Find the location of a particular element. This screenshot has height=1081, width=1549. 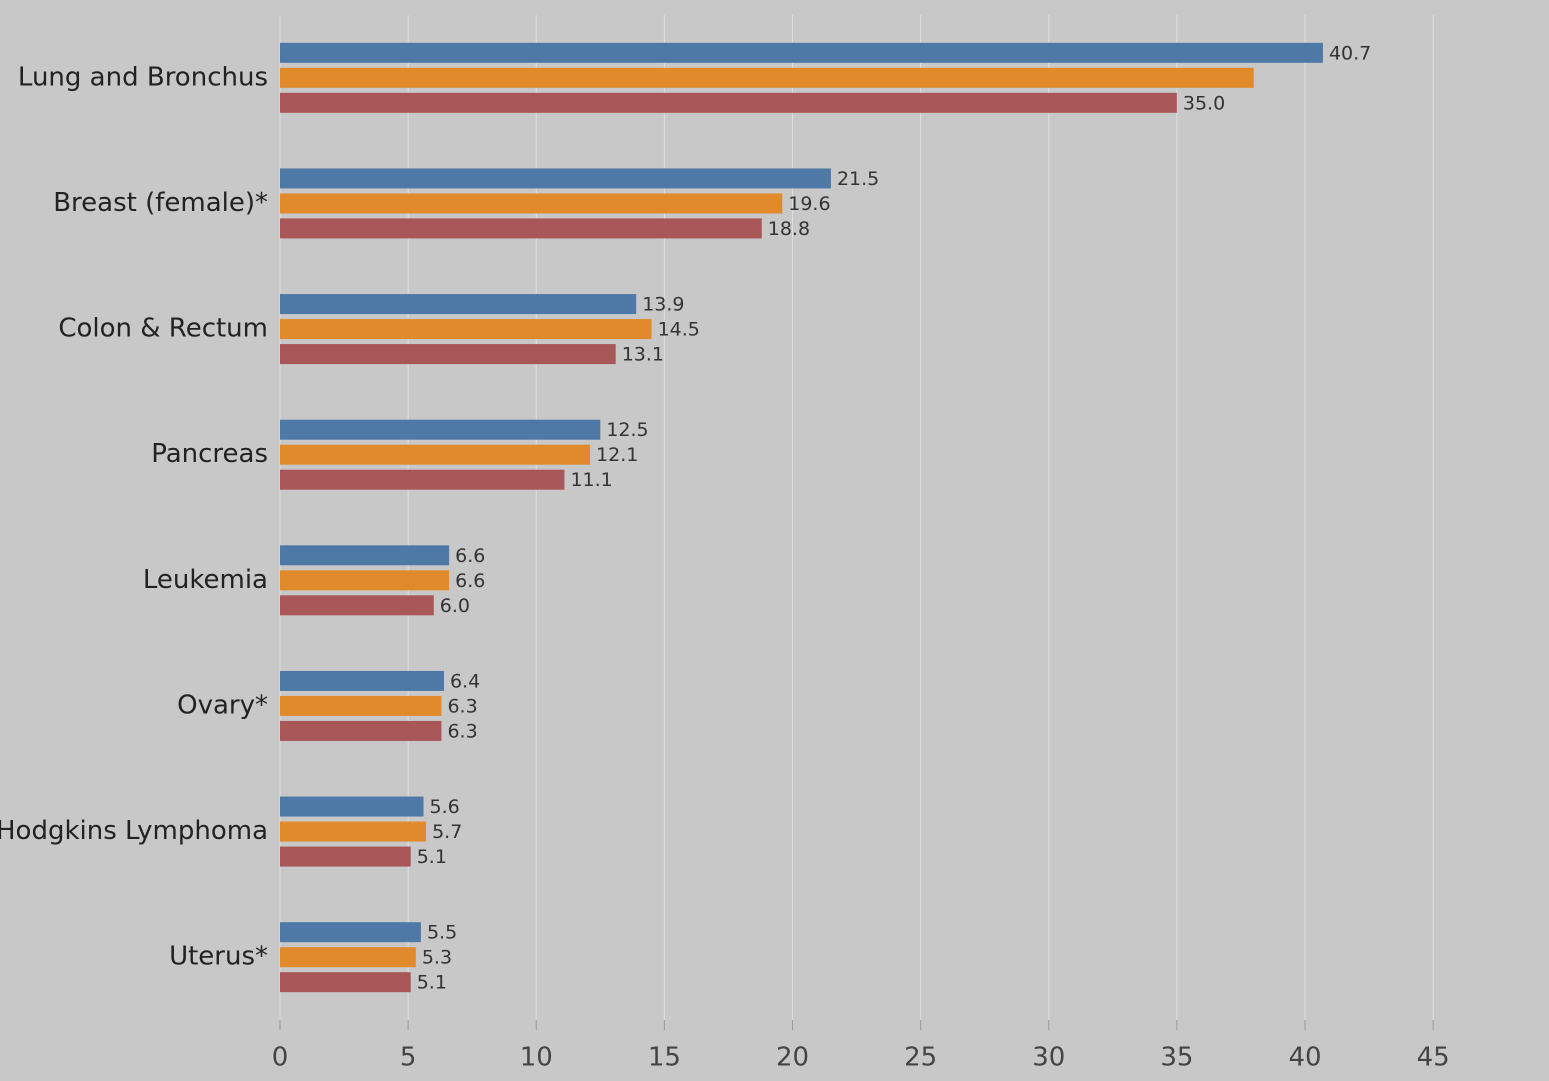

value-label: 13.1 is located at coordinates (643, 355).